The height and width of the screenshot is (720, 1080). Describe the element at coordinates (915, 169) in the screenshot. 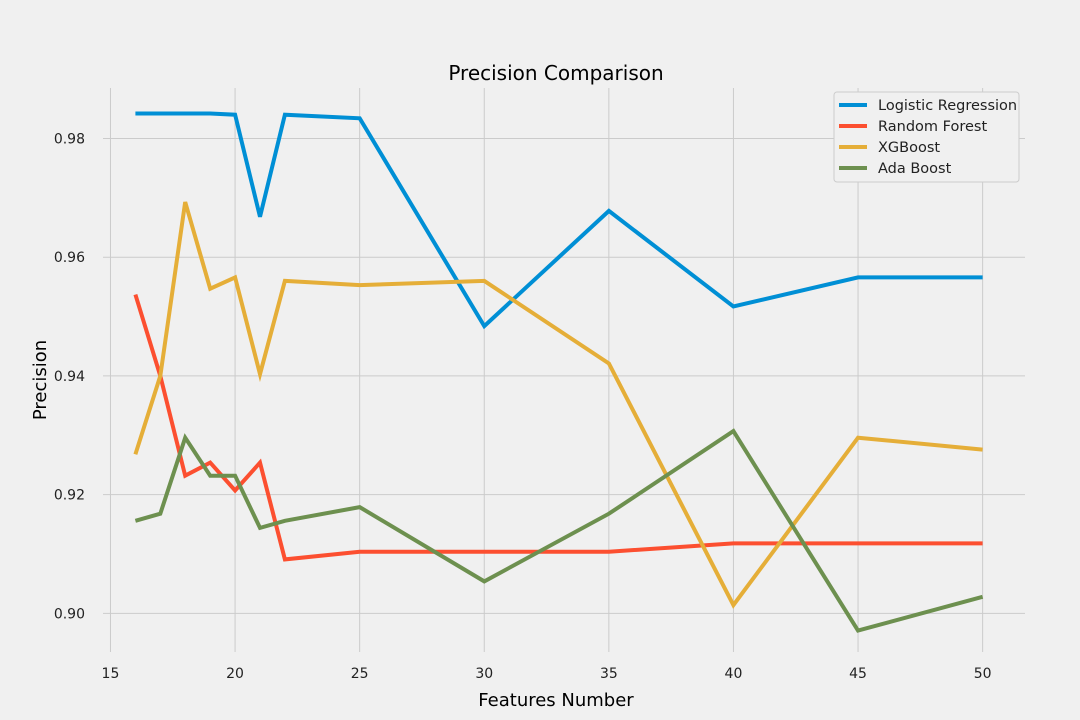

I see `legend-label-ada-boost: Ada Boost` at that location.